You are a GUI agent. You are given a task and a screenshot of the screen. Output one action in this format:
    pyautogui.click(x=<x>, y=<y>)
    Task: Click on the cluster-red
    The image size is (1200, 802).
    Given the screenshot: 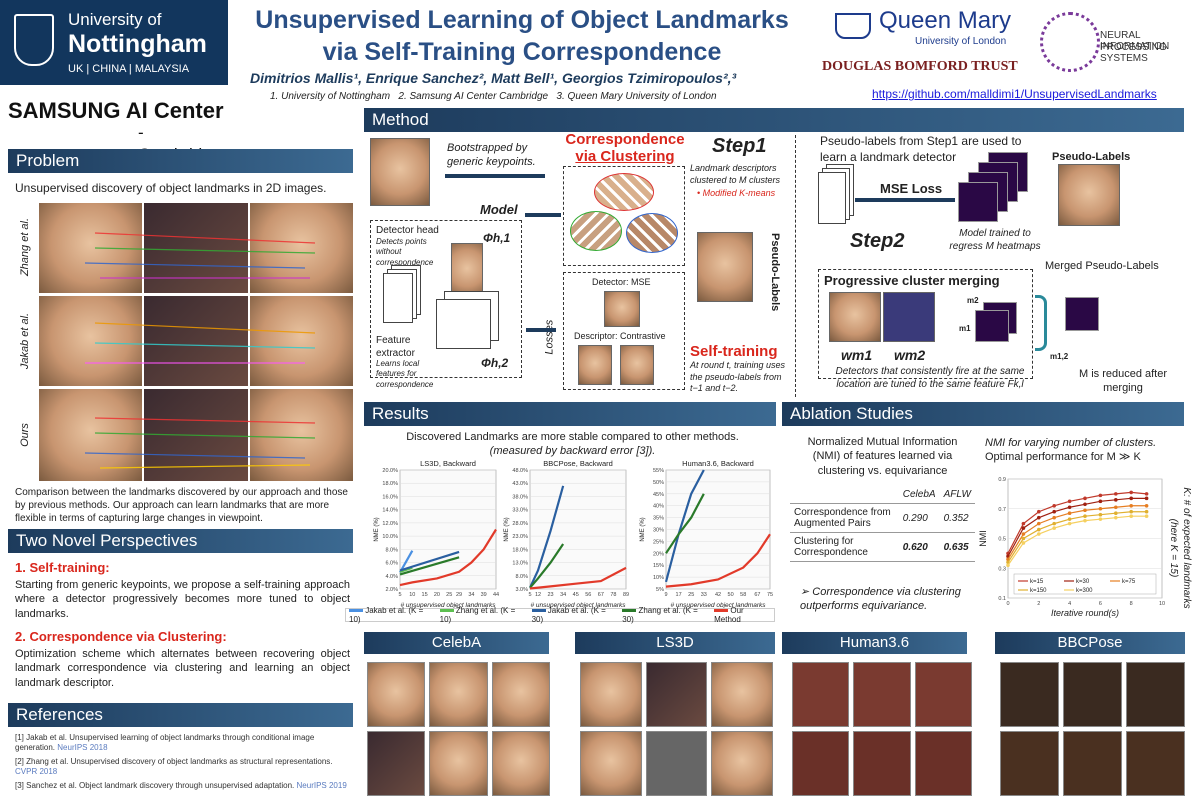 What is the action you would take?
    pyautogui.click(x=624, y=192)
    